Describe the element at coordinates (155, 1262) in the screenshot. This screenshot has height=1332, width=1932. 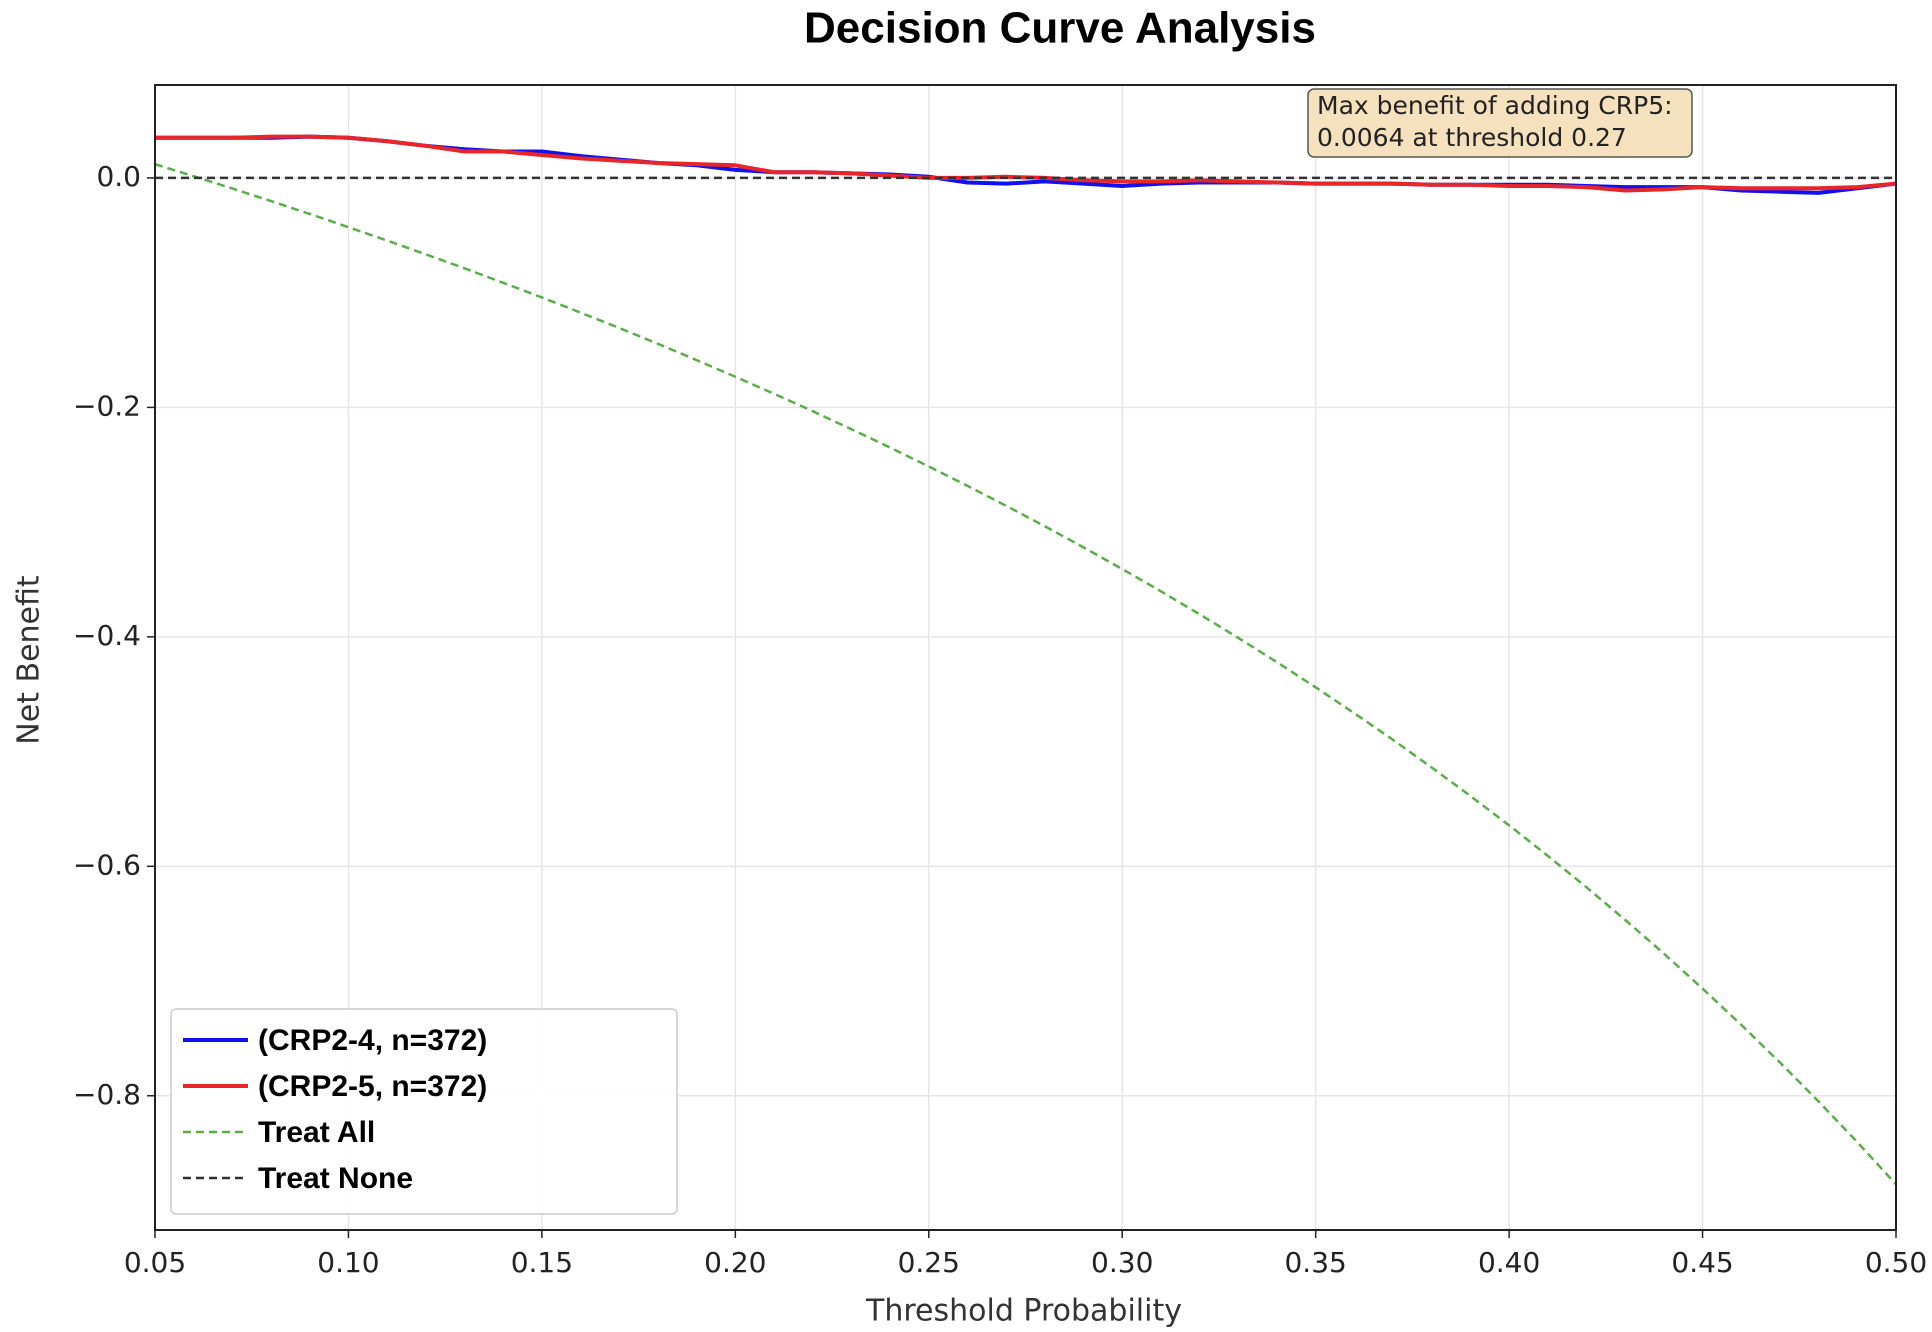
I see `x-tick-label: 0.05` at that location.